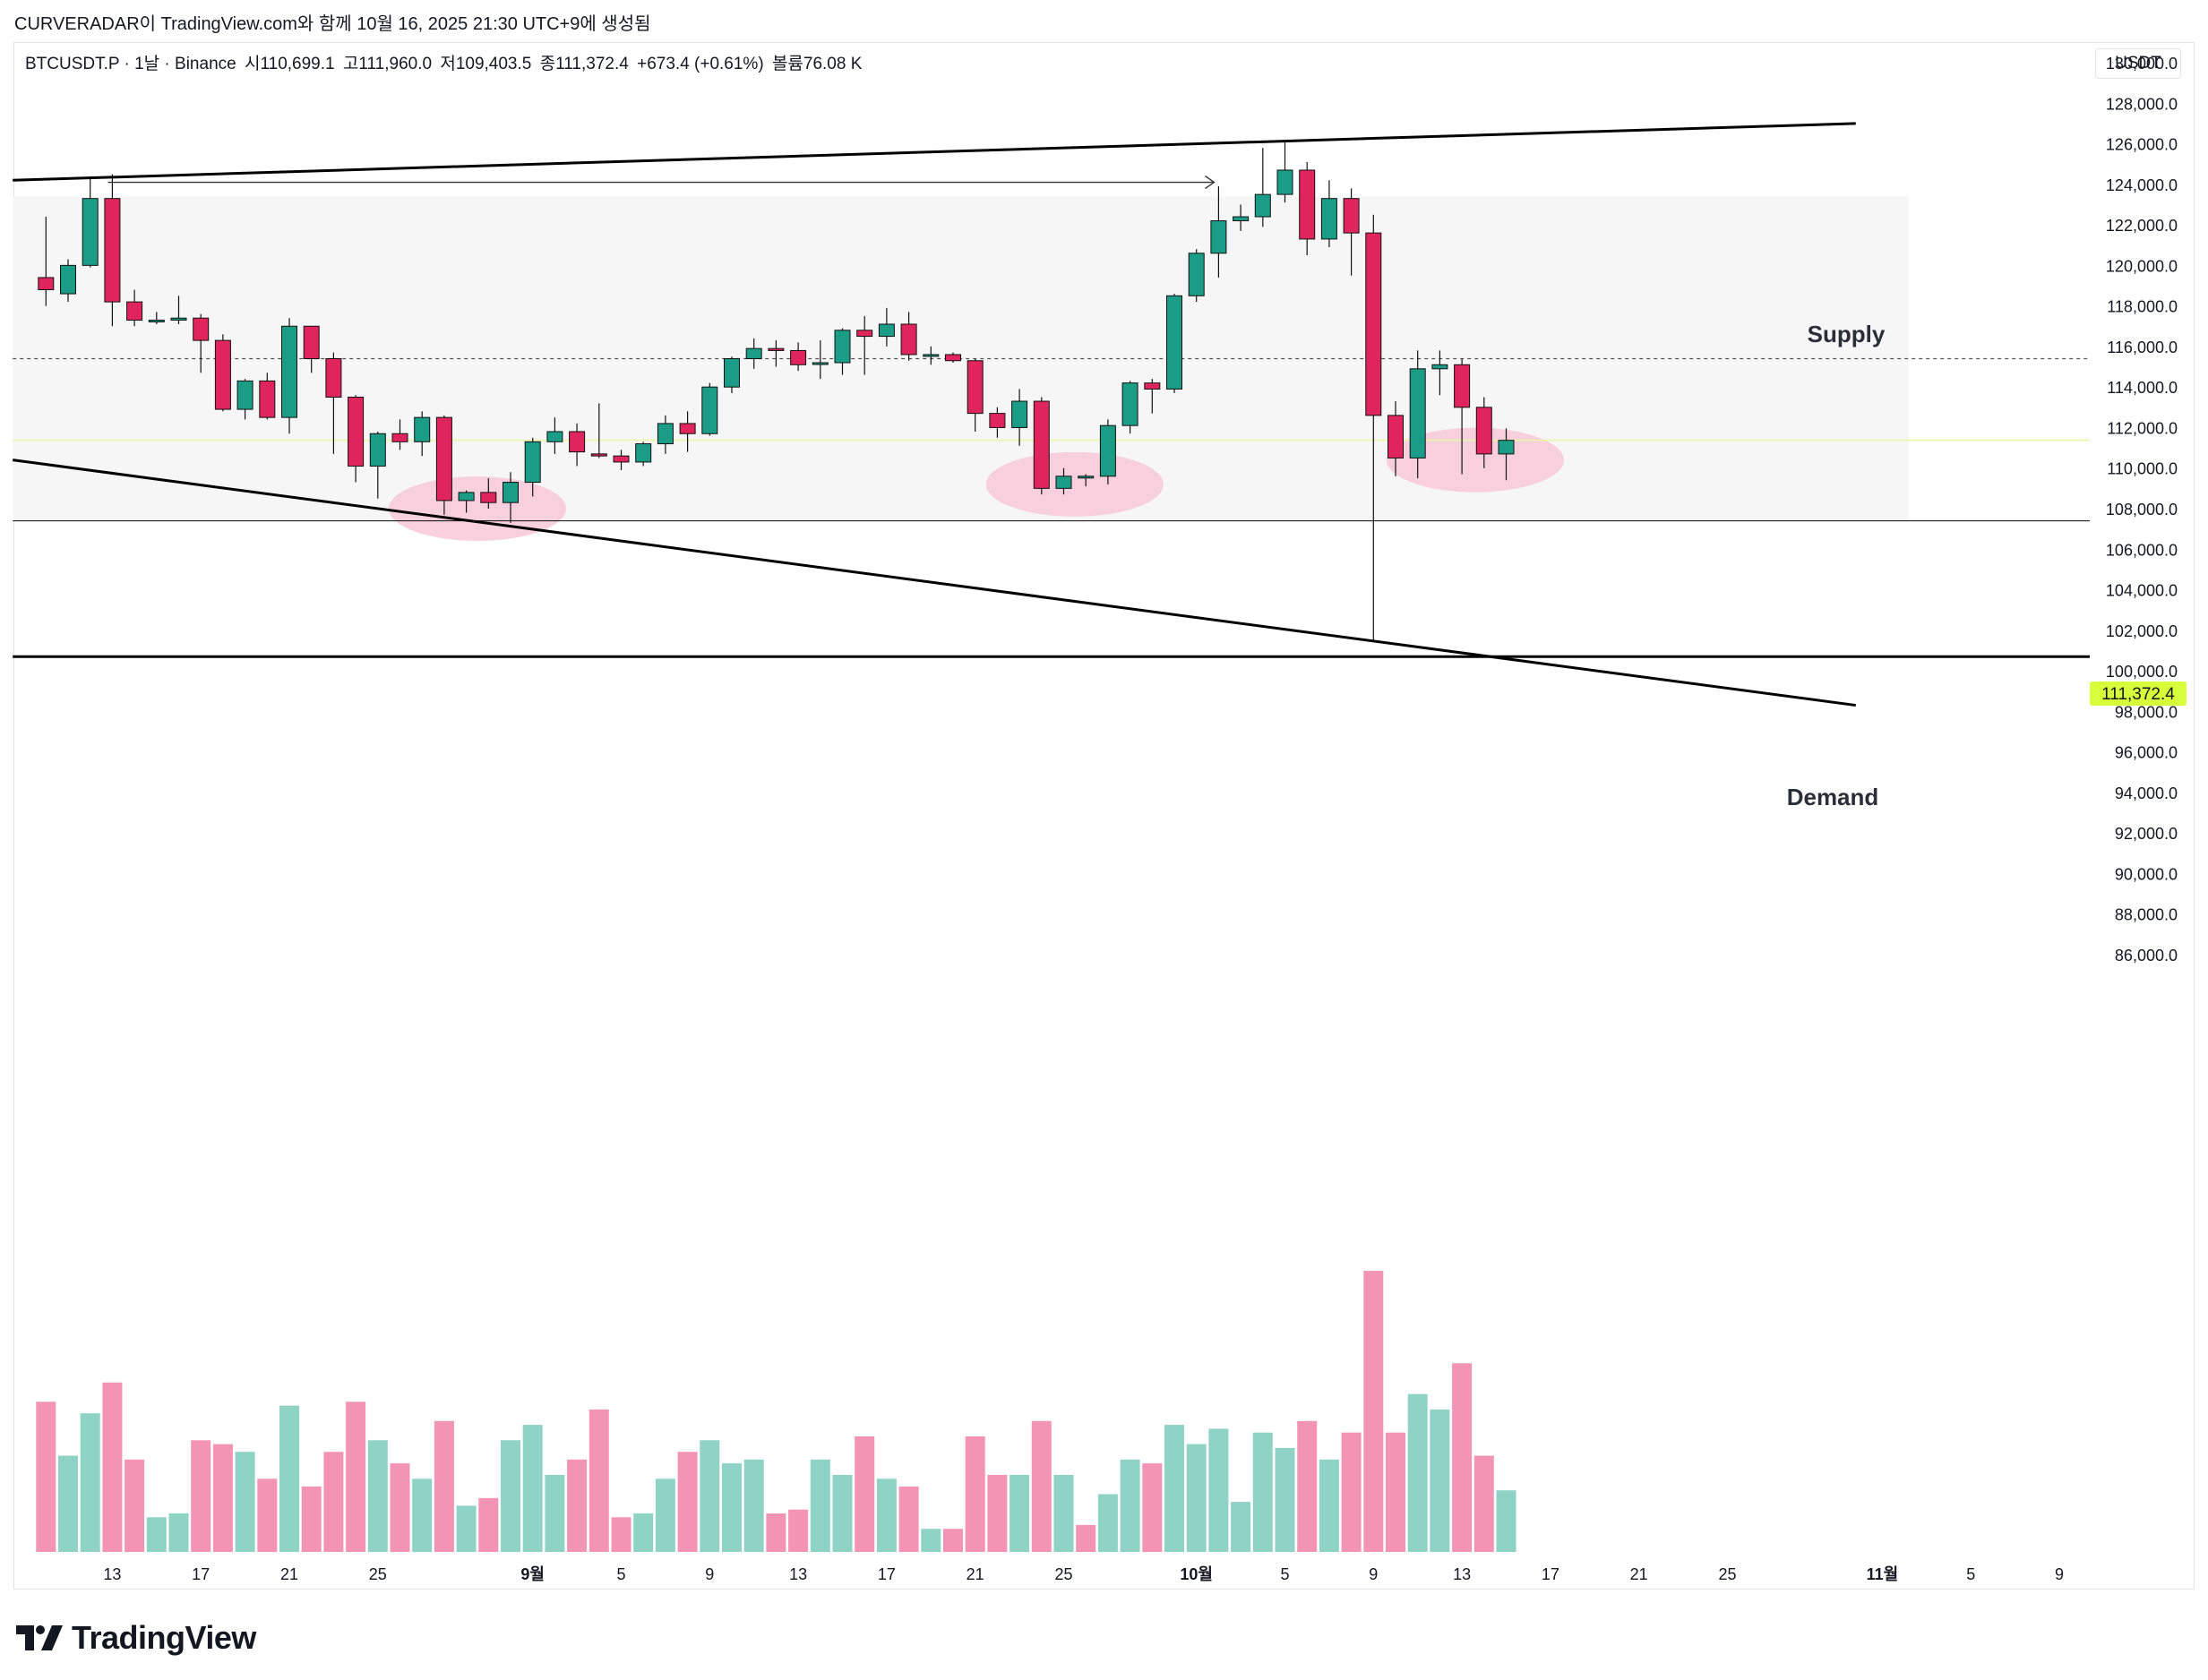 The image size is (2208, 1680). What do you see at coordinates (39, 1638) in the screenshot?
I see `tradingview-logo-icon` at bounding box center [39, 1638].